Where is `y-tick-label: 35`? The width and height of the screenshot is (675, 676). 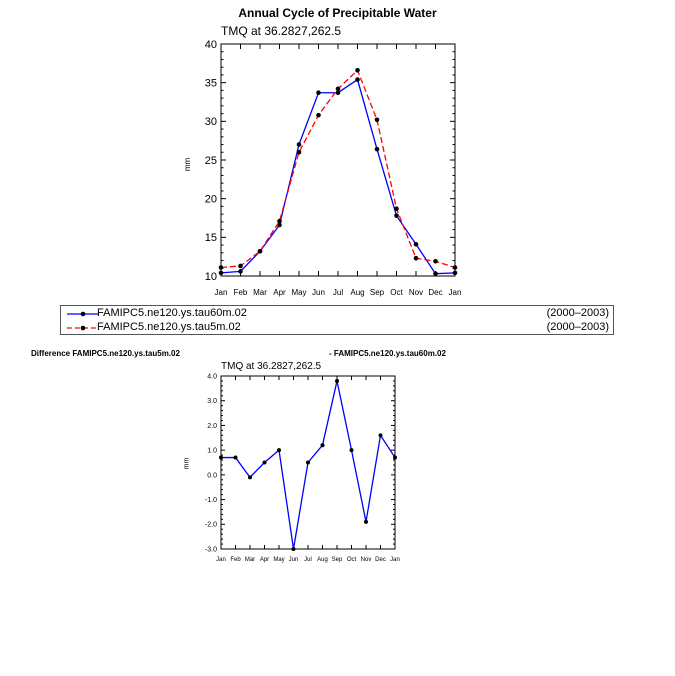
y-tick-label: 35 is located at coordinates (211, 84).